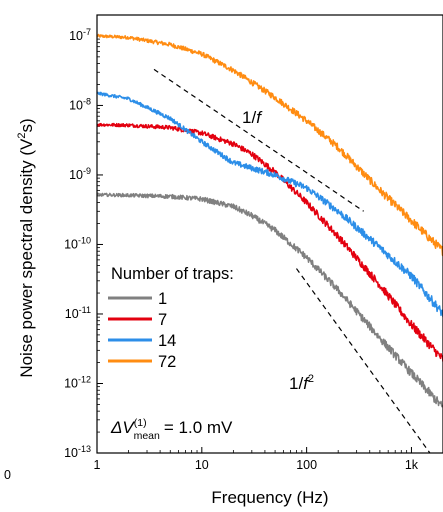 The image size is (443, 512). I want to click on x-tick-label: 1k, so click(412, 465).